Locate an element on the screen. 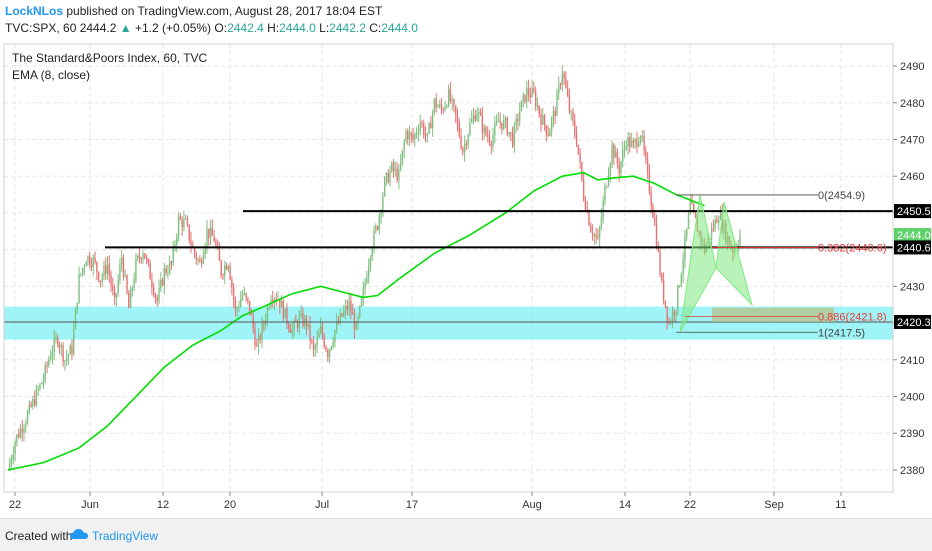 Image resolution: width=932 pixels, height=551 pixels. x-tick-label: 11 is located at coordinates (840, 505).